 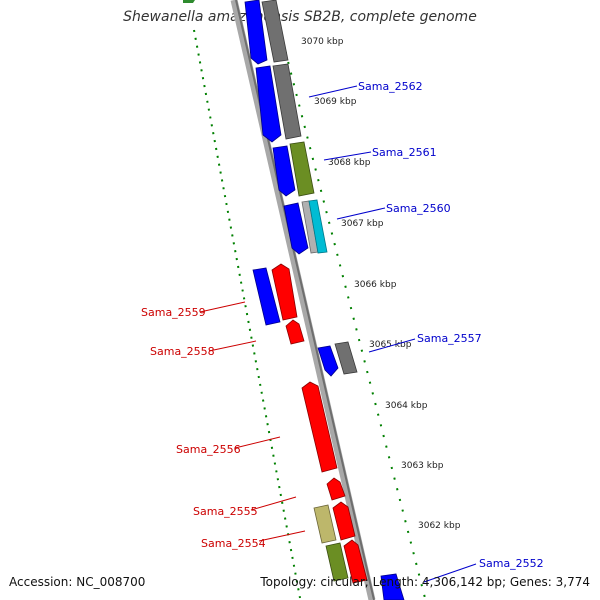 I want to click on gene-label: Sama_2561, so click(x=404, y=152).